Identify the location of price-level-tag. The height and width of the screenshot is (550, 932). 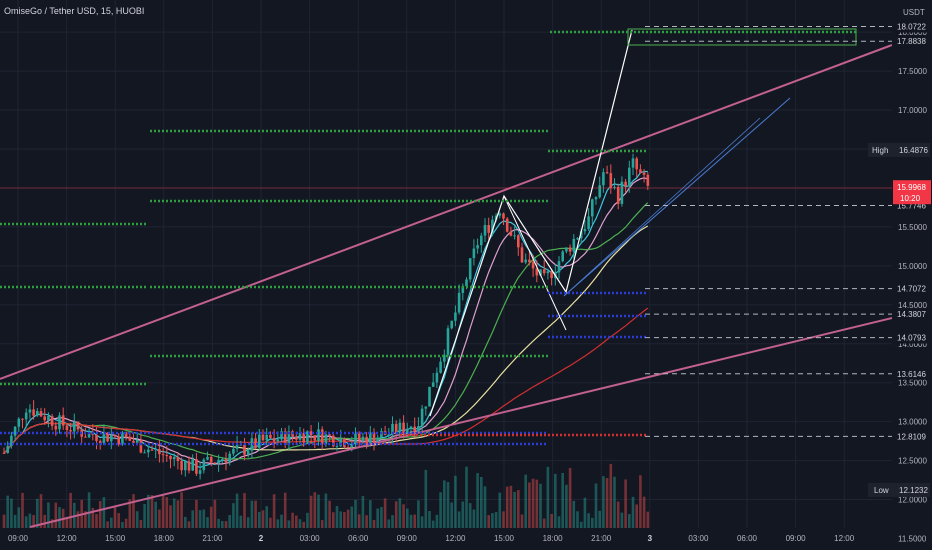
(912, 26).